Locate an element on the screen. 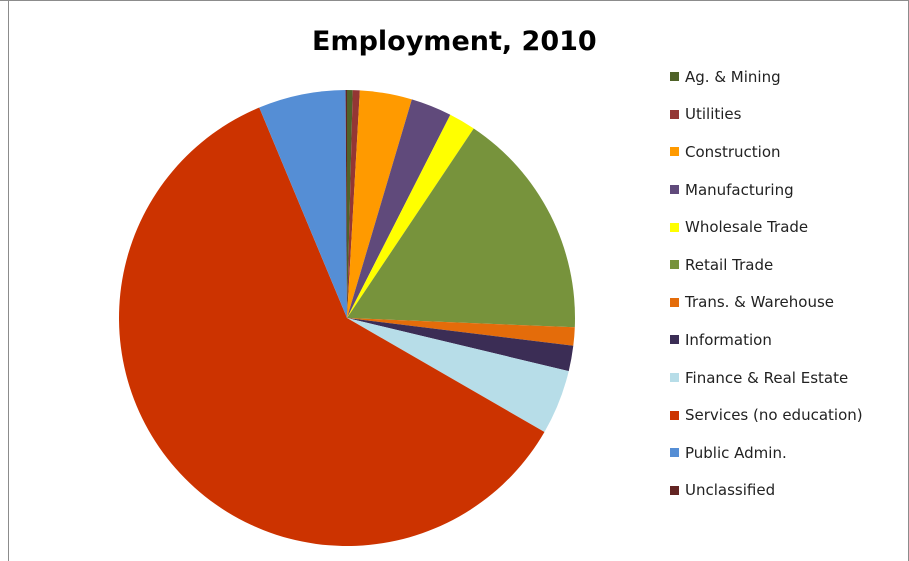 The image size is (909, 561). legend-label: Wholesale Trade is located at coordinates (747, 227).